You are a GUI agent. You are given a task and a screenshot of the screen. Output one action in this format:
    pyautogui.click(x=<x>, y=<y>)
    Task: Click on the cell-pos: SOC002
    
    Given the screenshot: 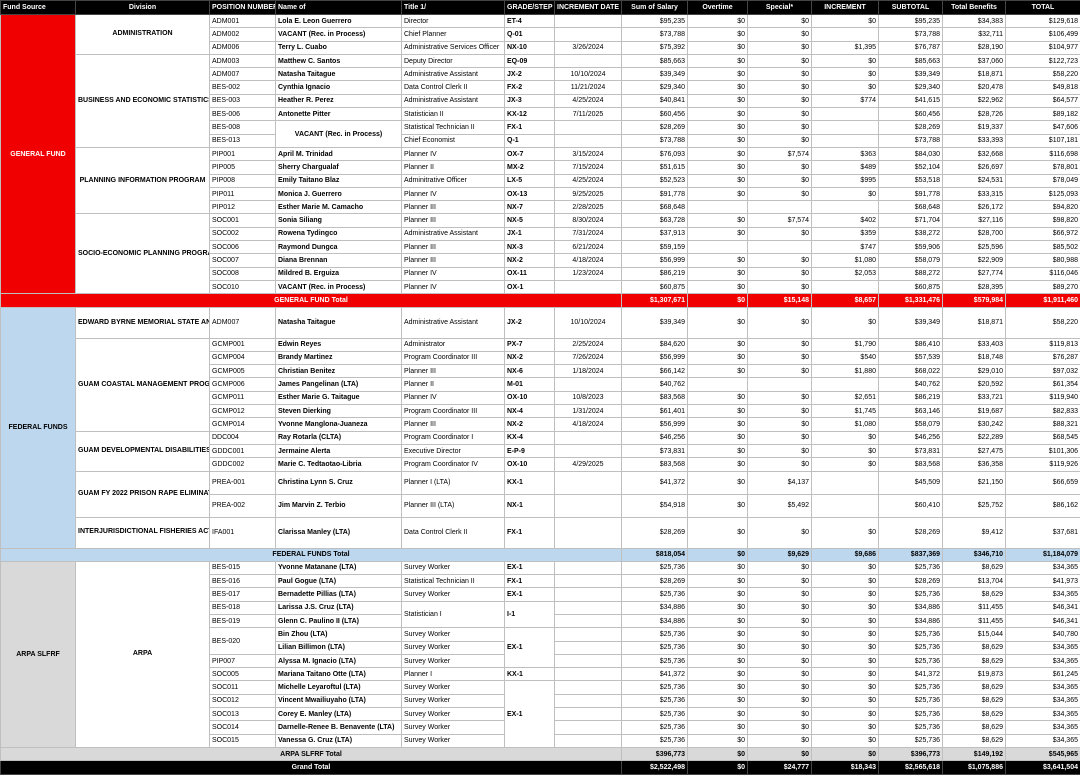 What is the action you would take?
    pyautogui.click(x=243, y=233)
    